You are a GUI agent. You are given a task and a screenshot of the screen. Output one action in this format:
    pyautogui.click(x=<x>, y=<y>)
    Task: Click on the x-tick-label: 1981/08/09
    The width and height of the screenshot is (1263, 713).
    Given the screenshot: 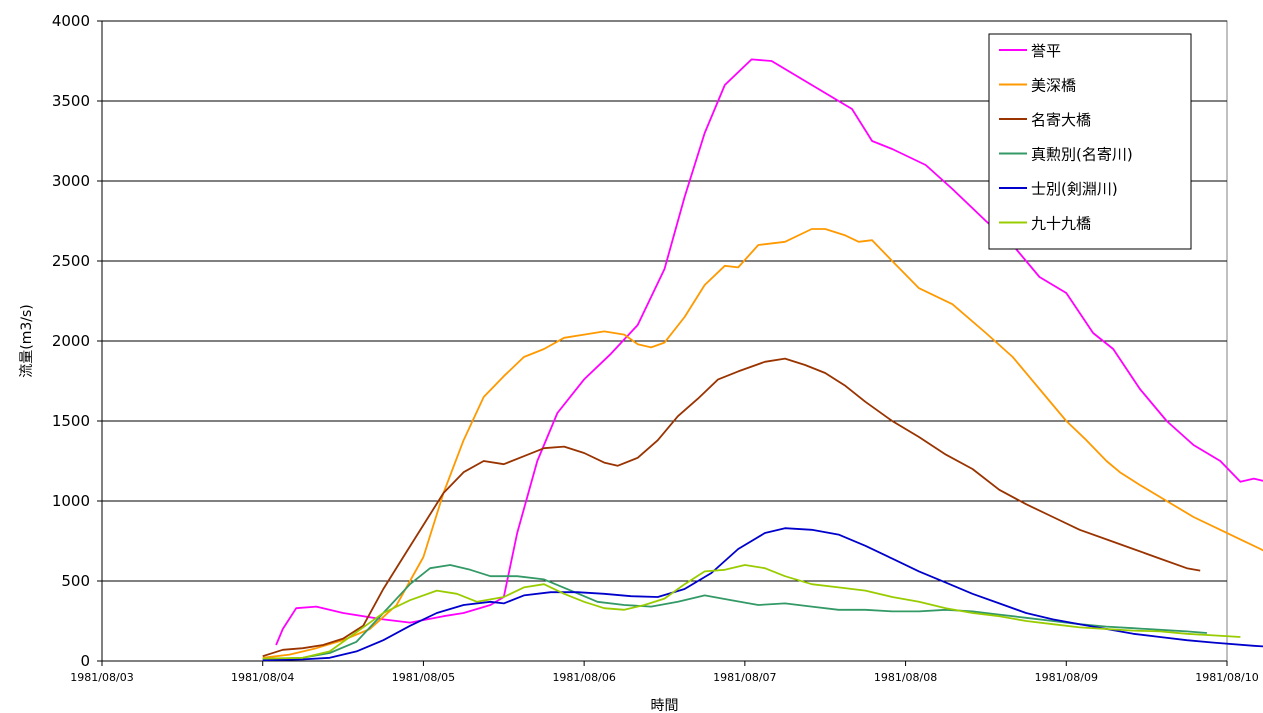 What is the action you would take?
    pyautogui.click(x=1066, y=677)
    